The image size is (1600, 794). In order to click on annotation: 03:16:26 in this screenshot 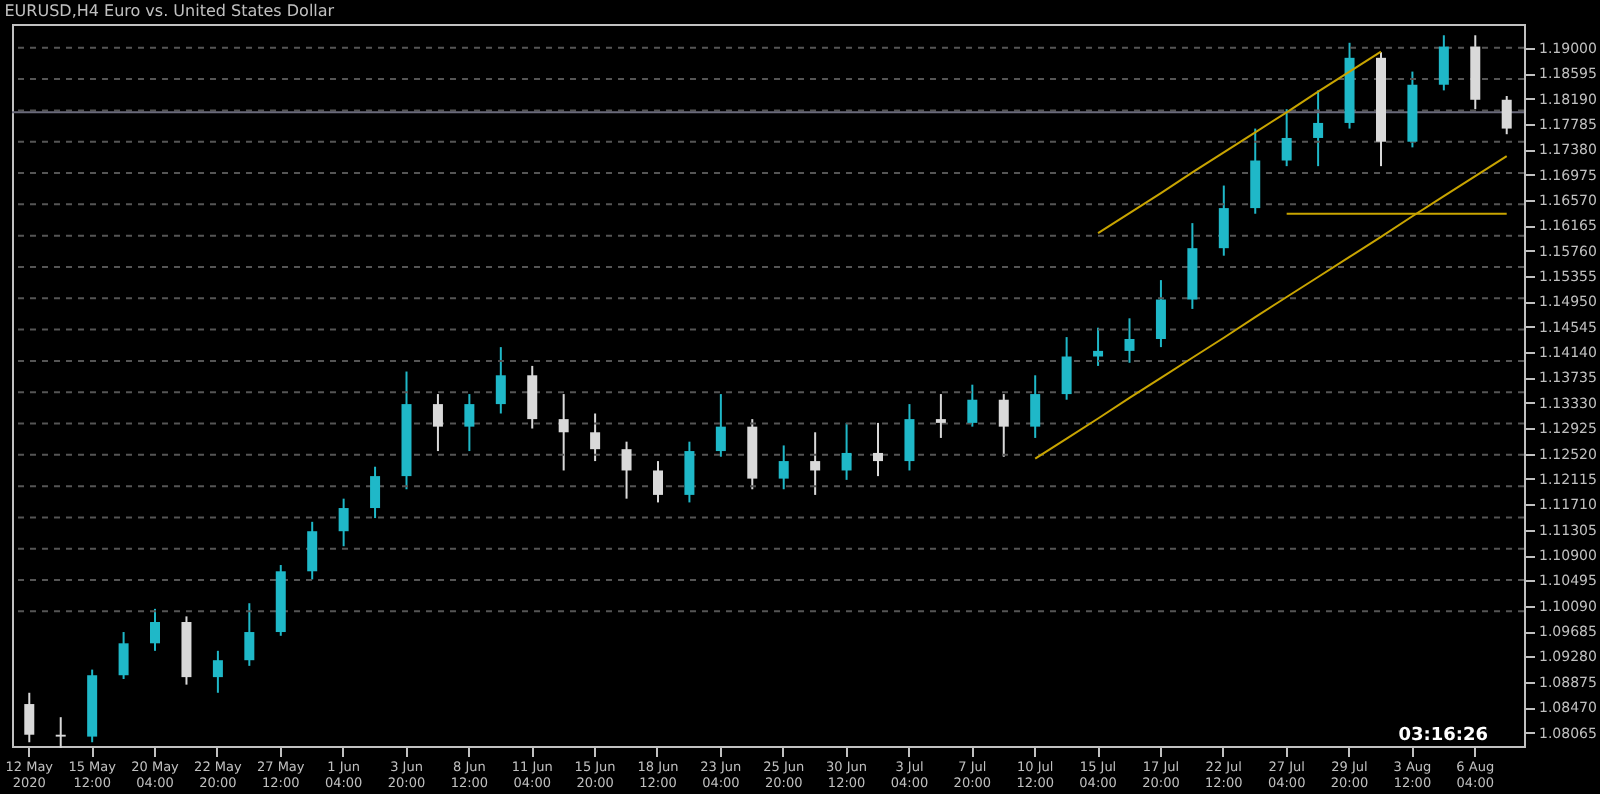, I will do `click(1443, 736)`.